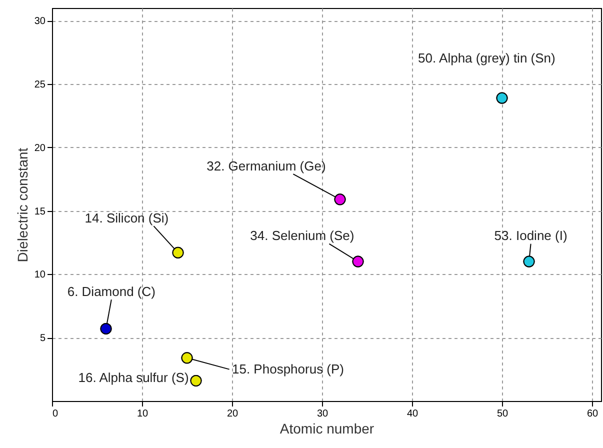 The width and height of the screenshot is (603, 448). Describe the element at coordinates (232, 414) in the screenshot. I see `x-tick-label: 20` at that location.